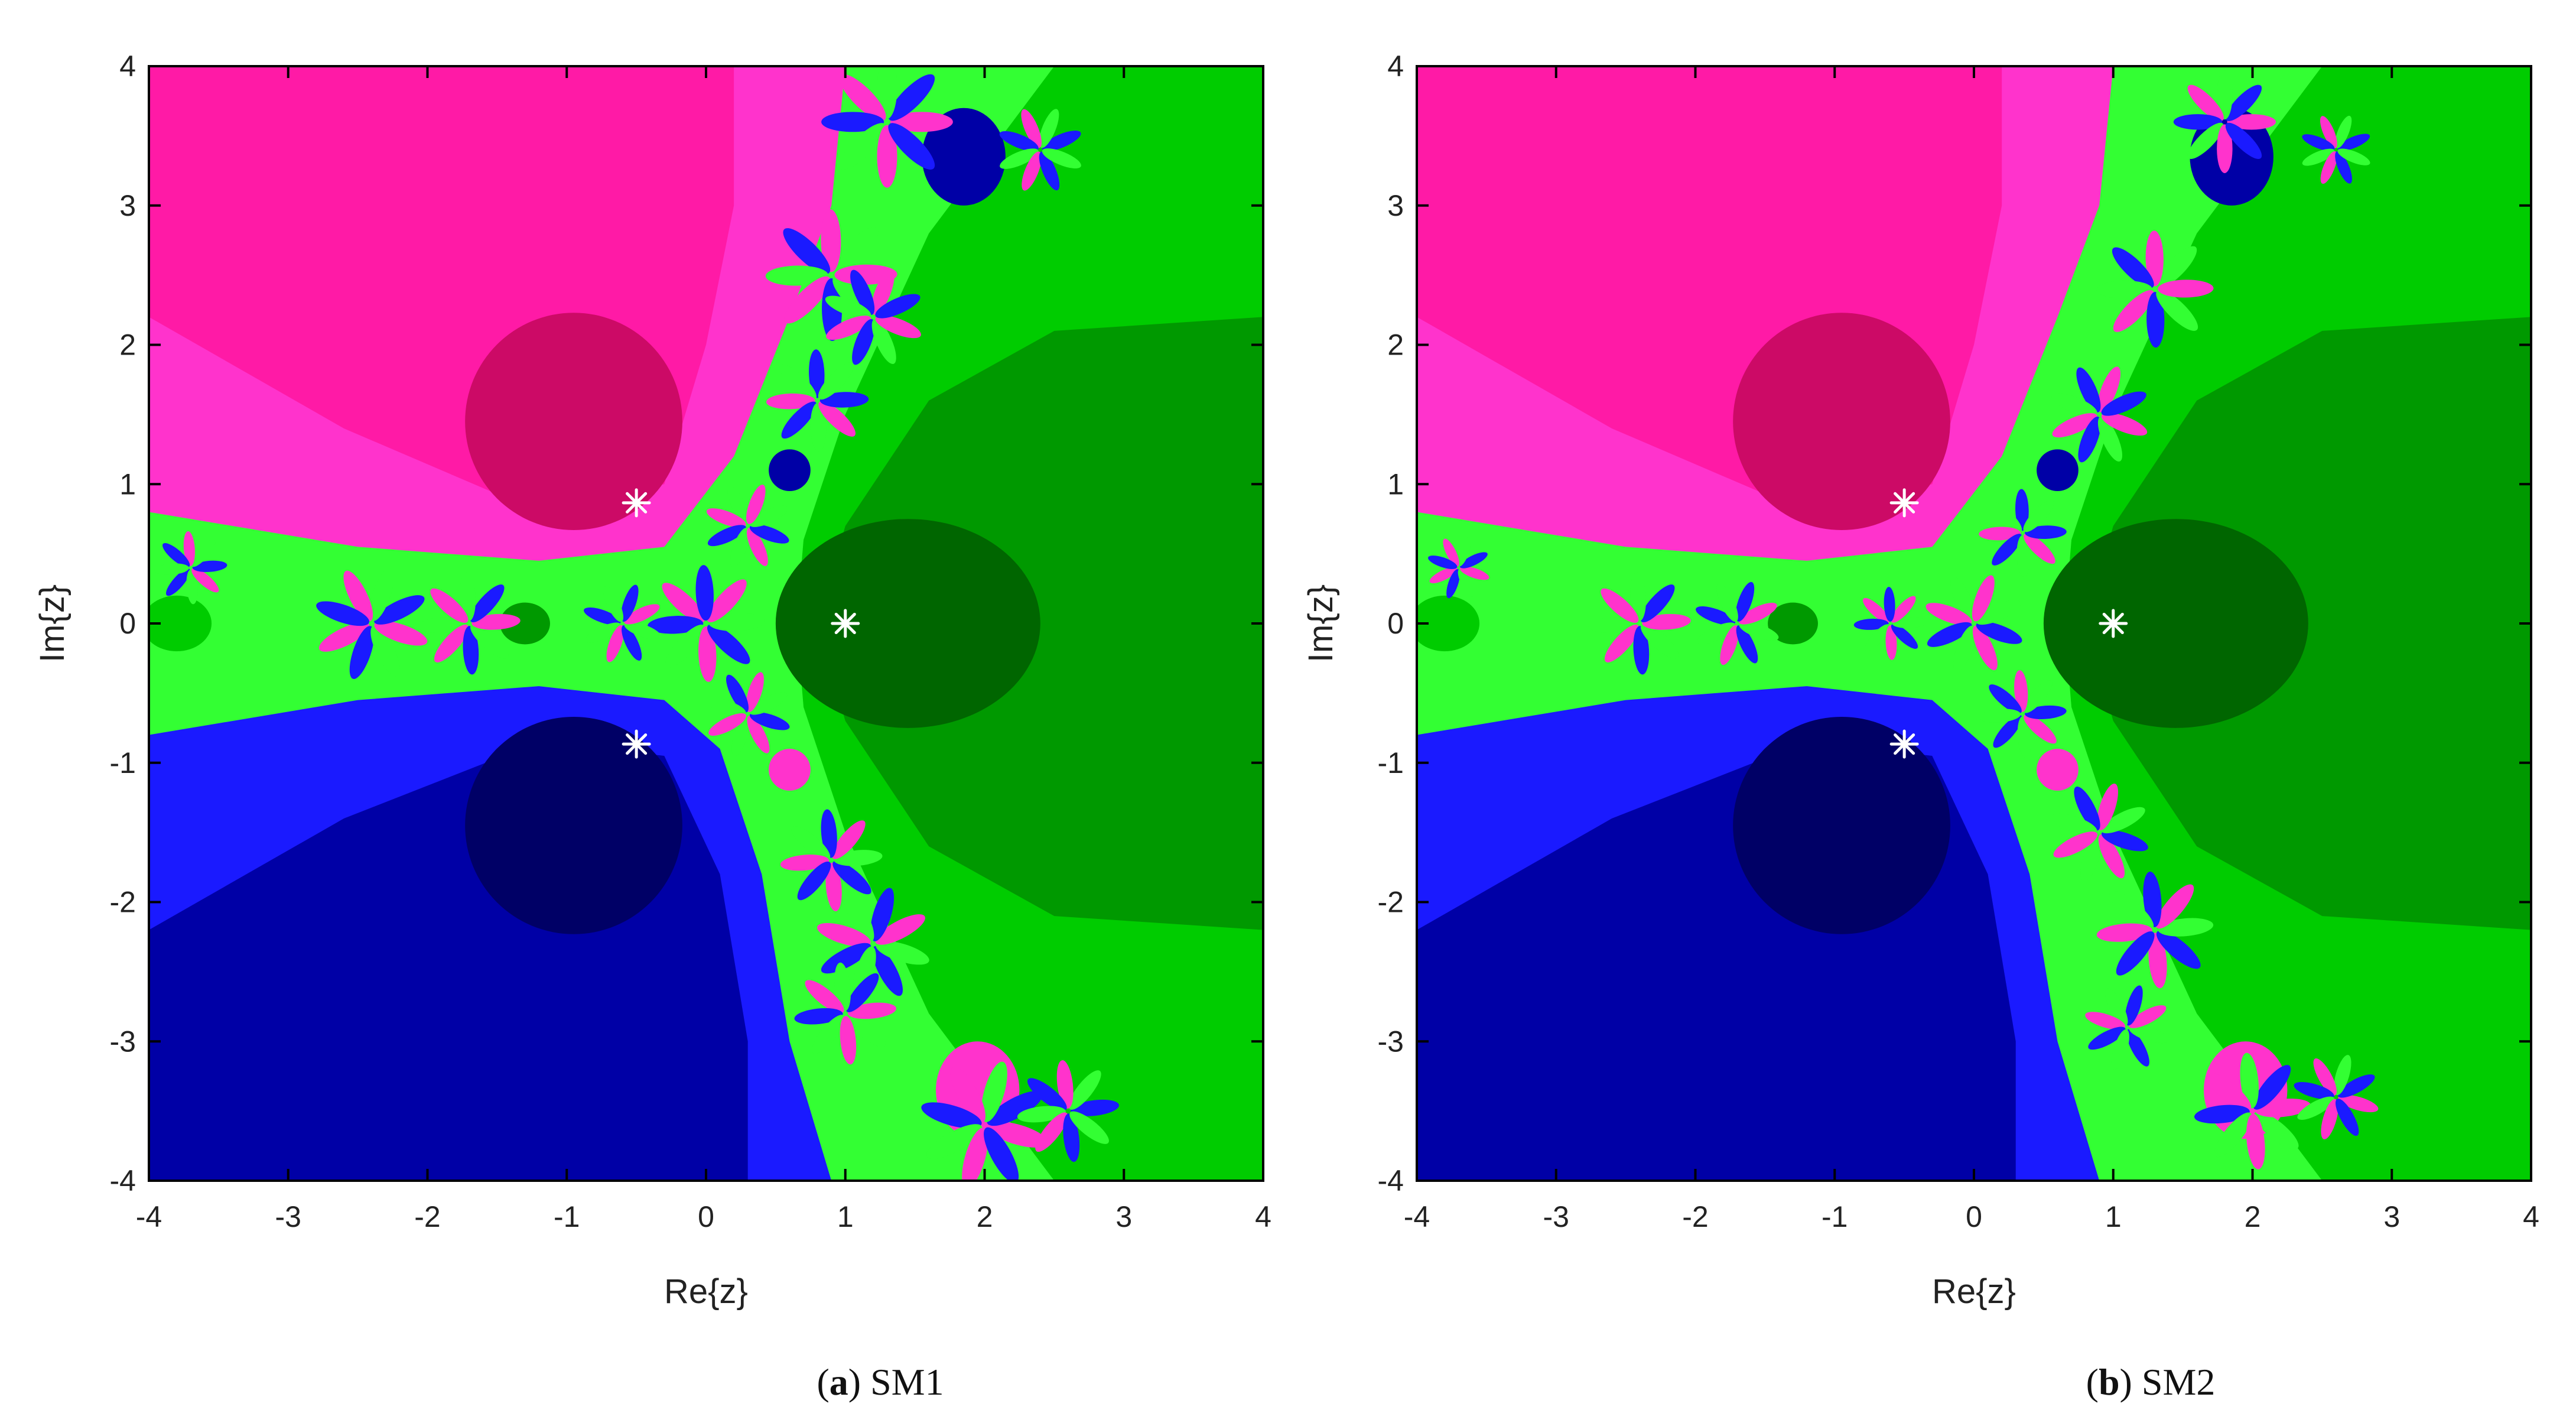 This screenshot has height=1423, width=2576. Describe the element at coordinates (1395, 484) in the screenshot. I see `y-tick-label: 1` at that location.